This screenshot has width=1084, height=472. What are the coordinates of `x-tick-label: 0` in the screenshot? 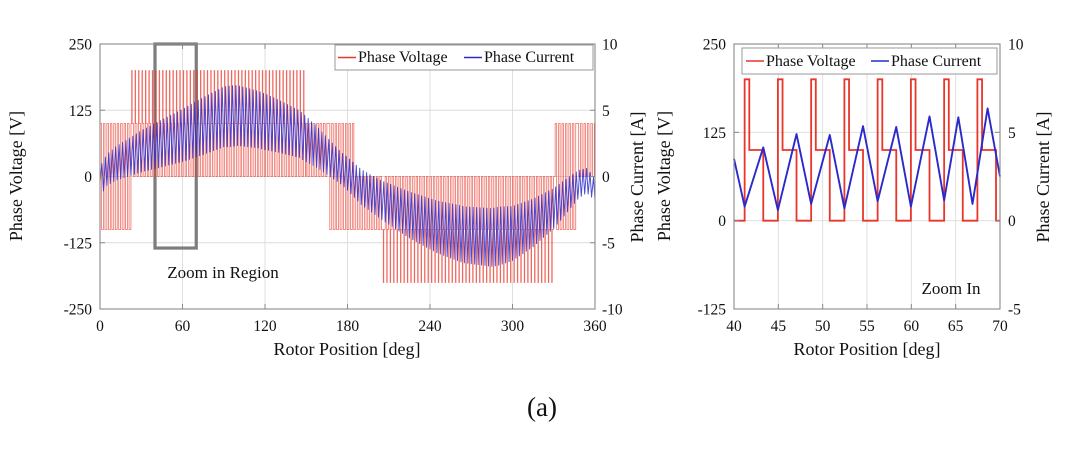 It's located at (100, 326).